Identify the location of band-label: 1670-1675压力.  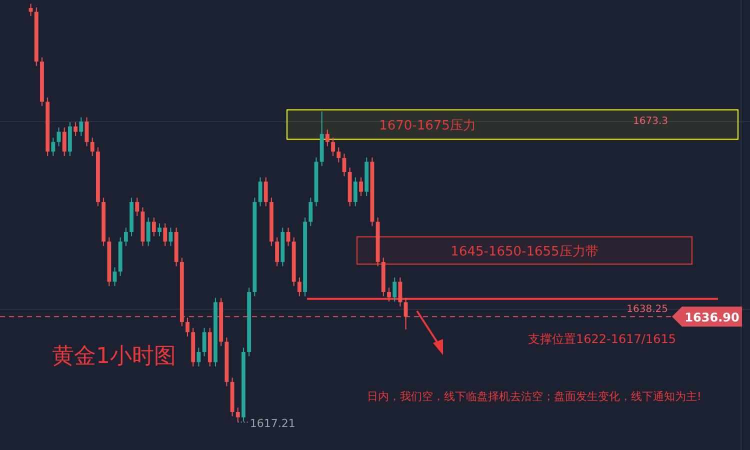
(427, 126).